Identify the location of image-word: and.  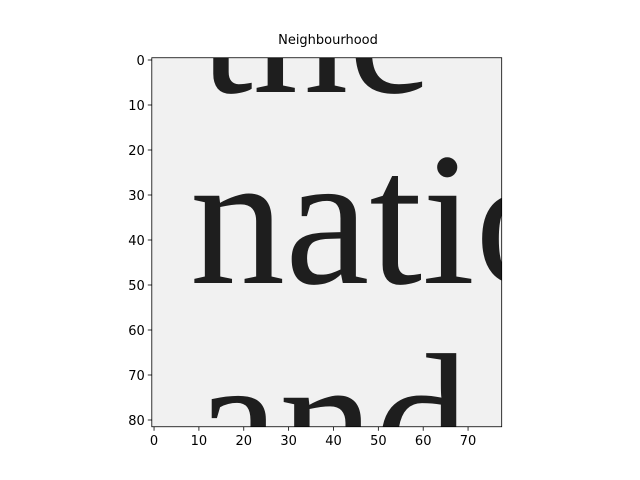
(332, 398).